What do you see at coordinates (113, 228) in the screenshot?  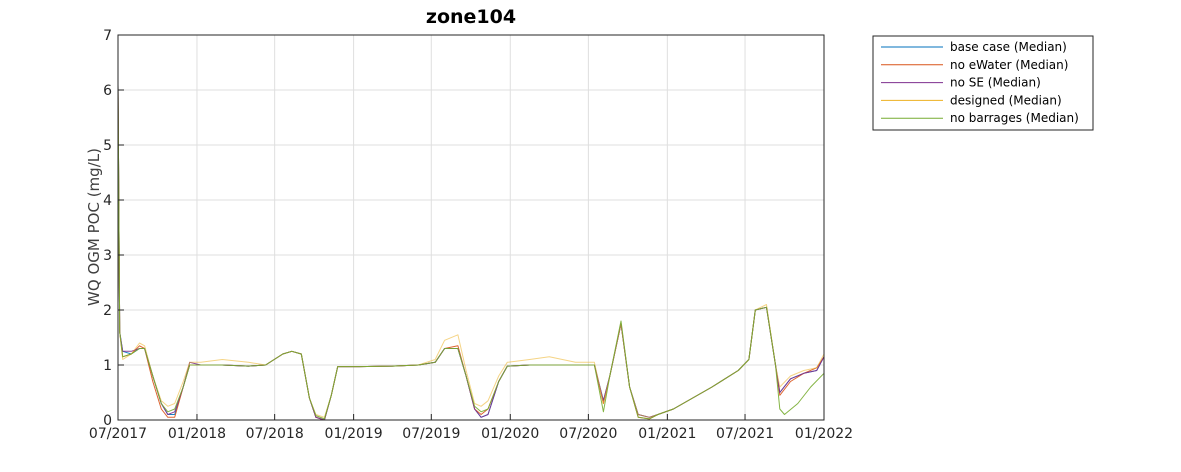 I see `y-axis: 0 1 2 3 4 5 6 7` at bounding box center [113, 228].